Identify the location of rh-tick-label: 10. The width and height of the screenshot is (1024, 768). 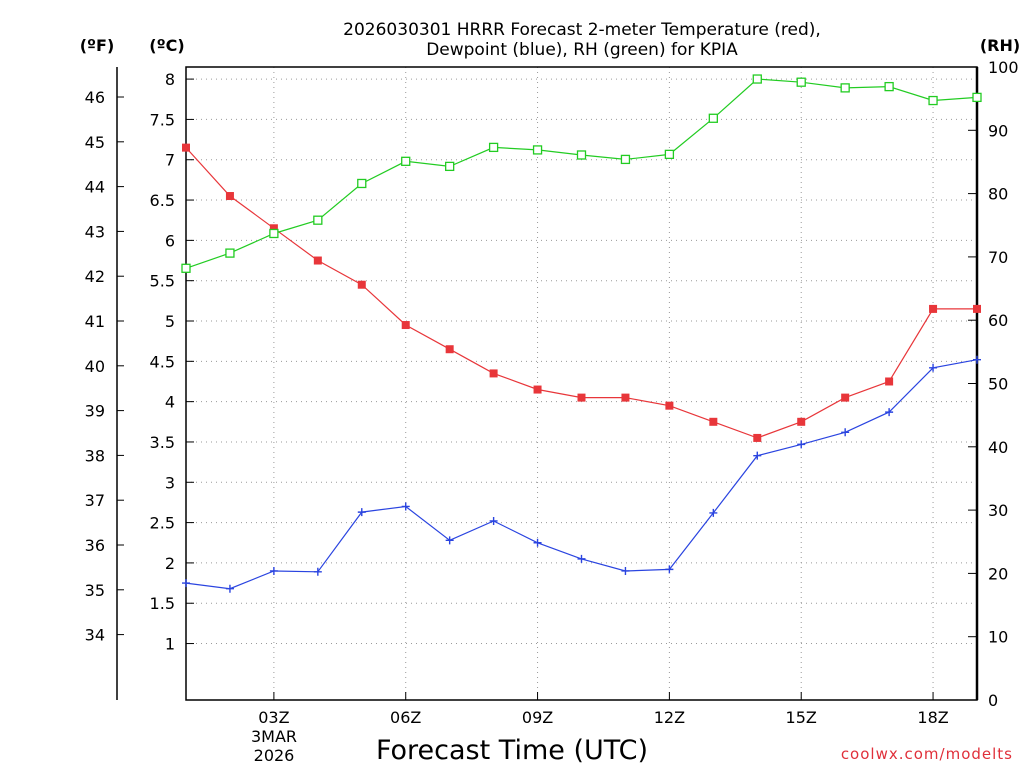
(998, 637).